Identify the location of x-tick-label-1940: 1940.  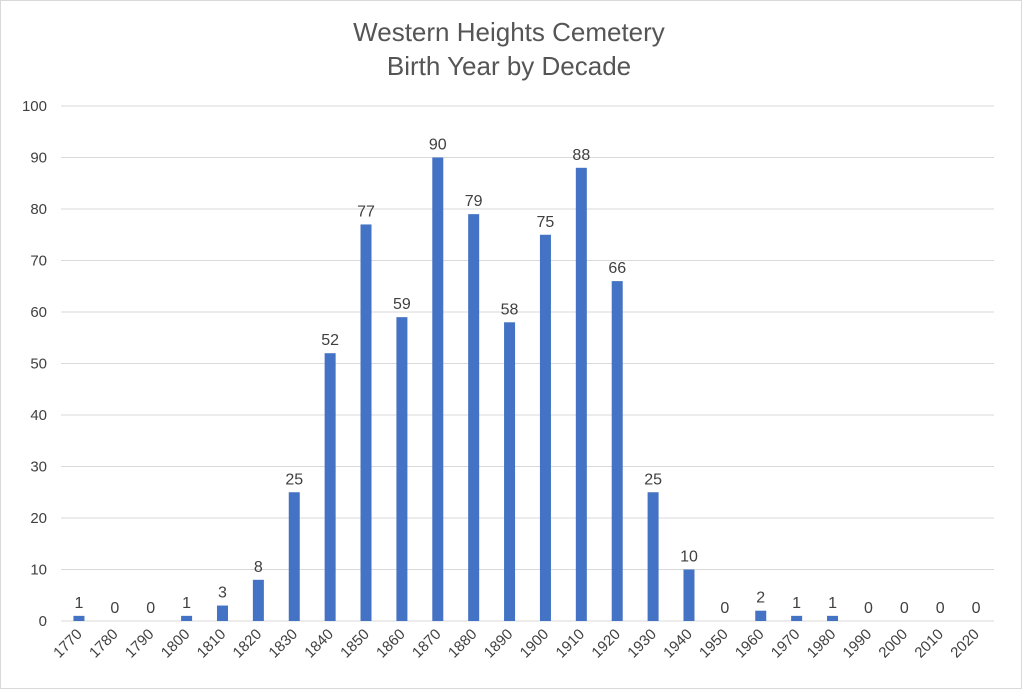
(678, 644).